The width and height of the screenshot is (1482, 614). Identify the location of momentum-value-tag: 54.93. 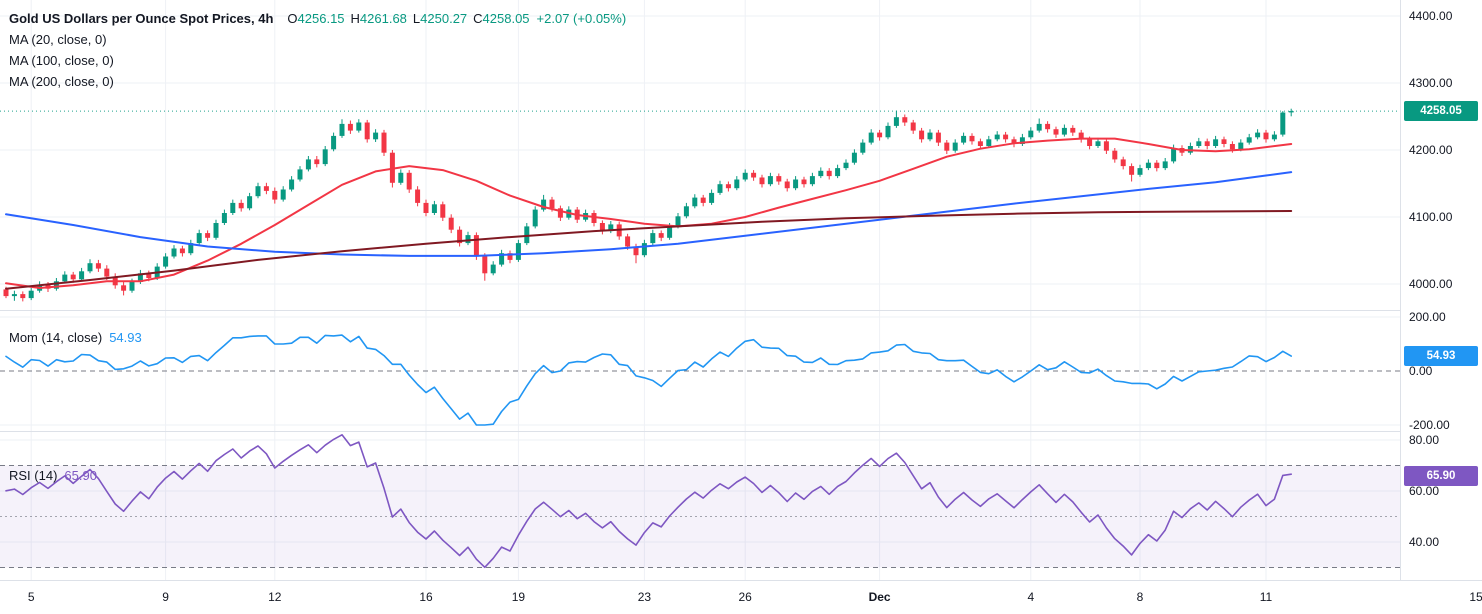
(1441, 356).